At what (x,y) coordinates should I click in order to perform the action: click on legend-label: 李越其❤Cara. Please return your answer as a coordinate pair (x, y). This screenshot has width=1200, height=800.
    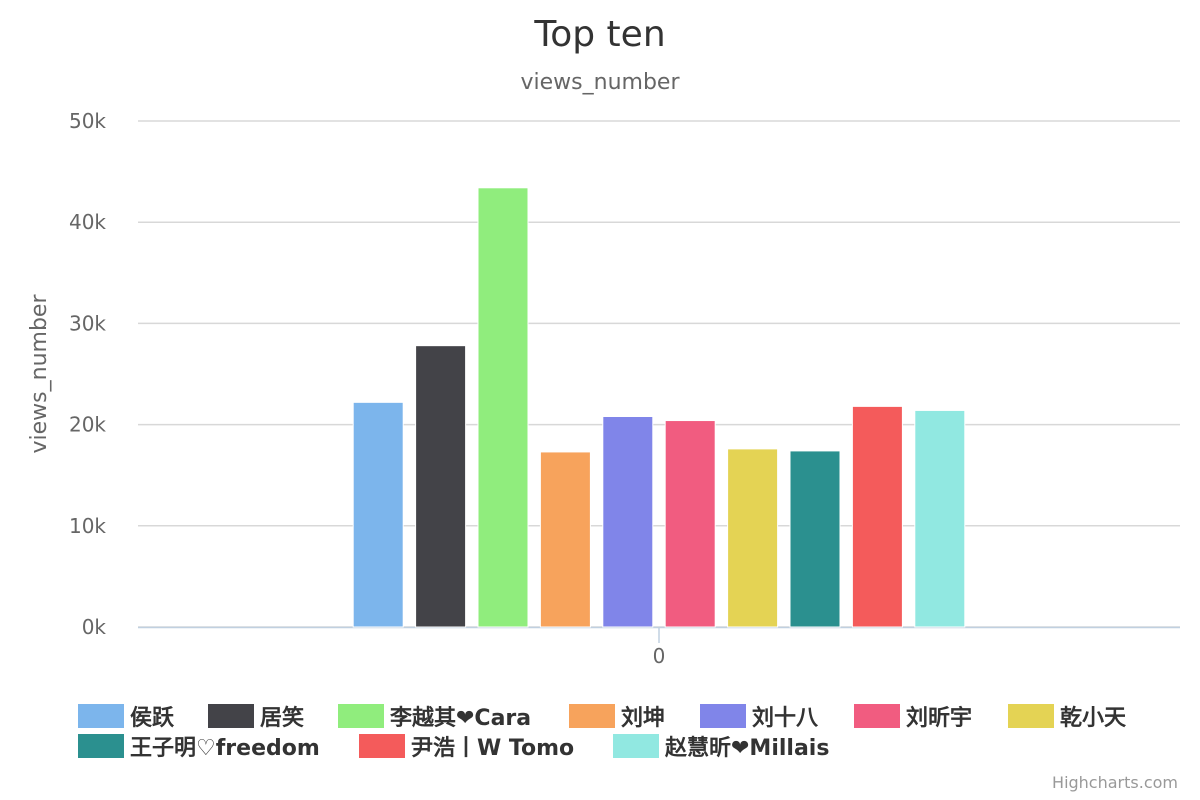
    Looking at the image, I should click on (461, 718).